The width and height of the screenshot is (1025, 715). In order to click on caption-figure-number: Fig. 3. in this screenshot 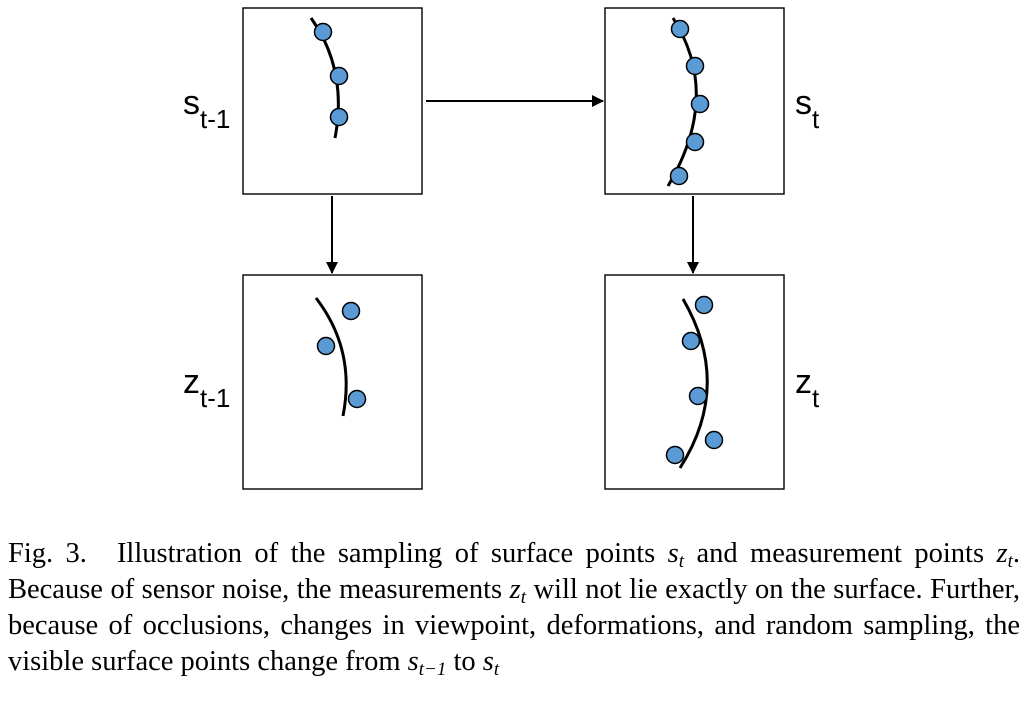, I will do `click(47, 553)`.